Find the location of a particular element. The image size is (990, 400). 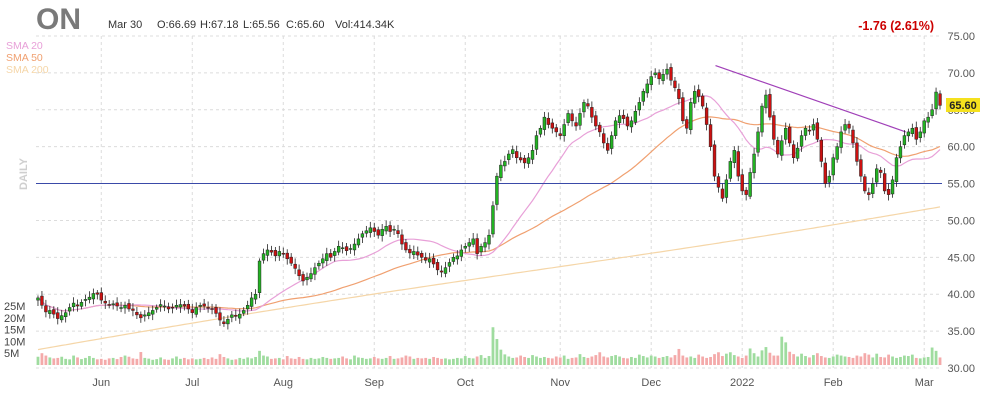

ticker-symbol: ON is located at coordinates (58, 19).